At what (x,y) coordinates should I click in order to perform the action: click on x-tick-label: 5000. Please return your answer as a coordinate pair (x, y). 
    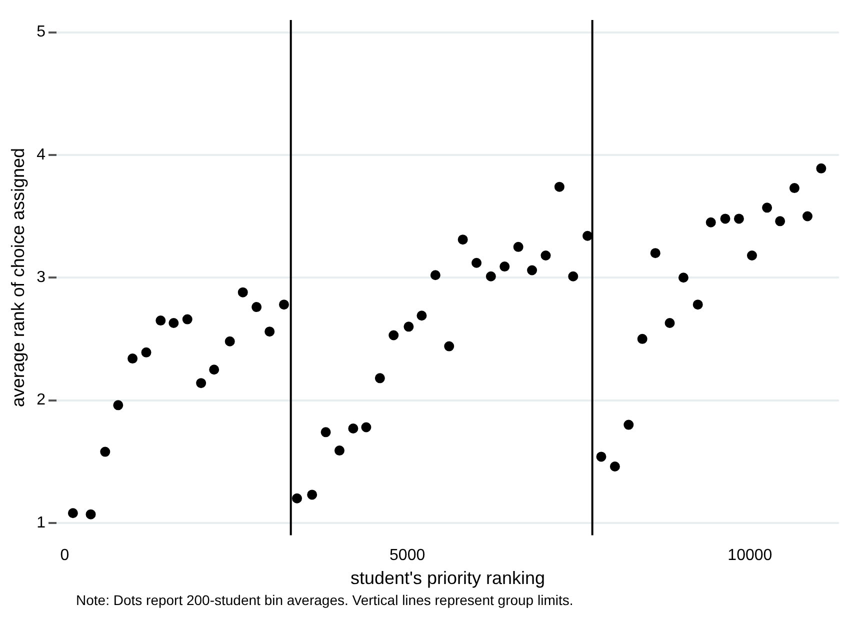
    Looking at the image, I should click on (408, 555).